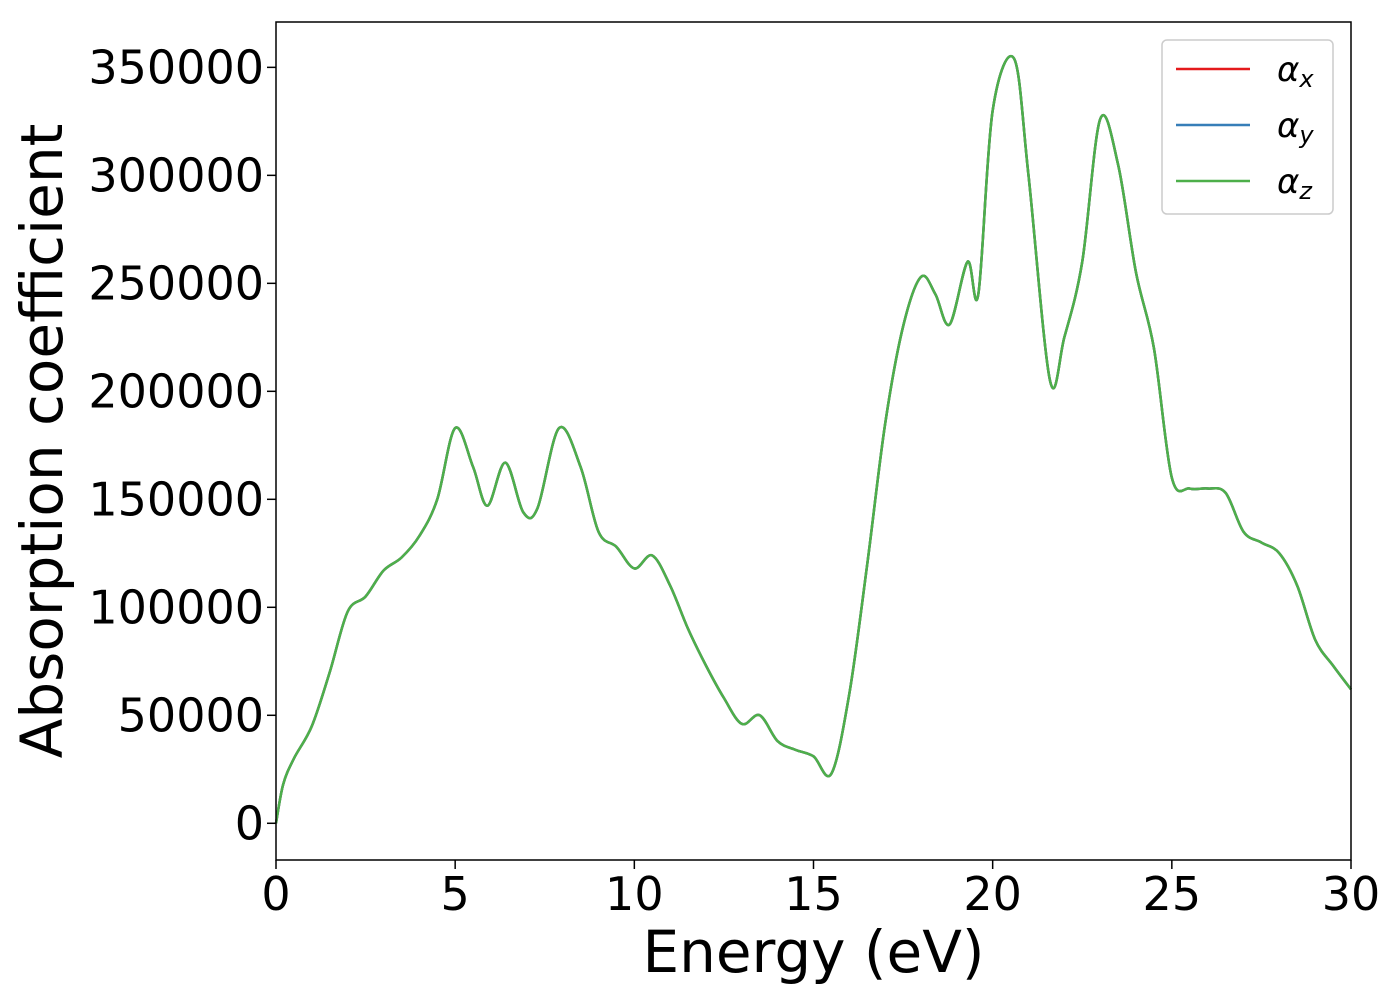 The height and width of the screenshot is (1000, 1400). I want to click on y-axis-title: Absorption coefficient, so click(42, 441).